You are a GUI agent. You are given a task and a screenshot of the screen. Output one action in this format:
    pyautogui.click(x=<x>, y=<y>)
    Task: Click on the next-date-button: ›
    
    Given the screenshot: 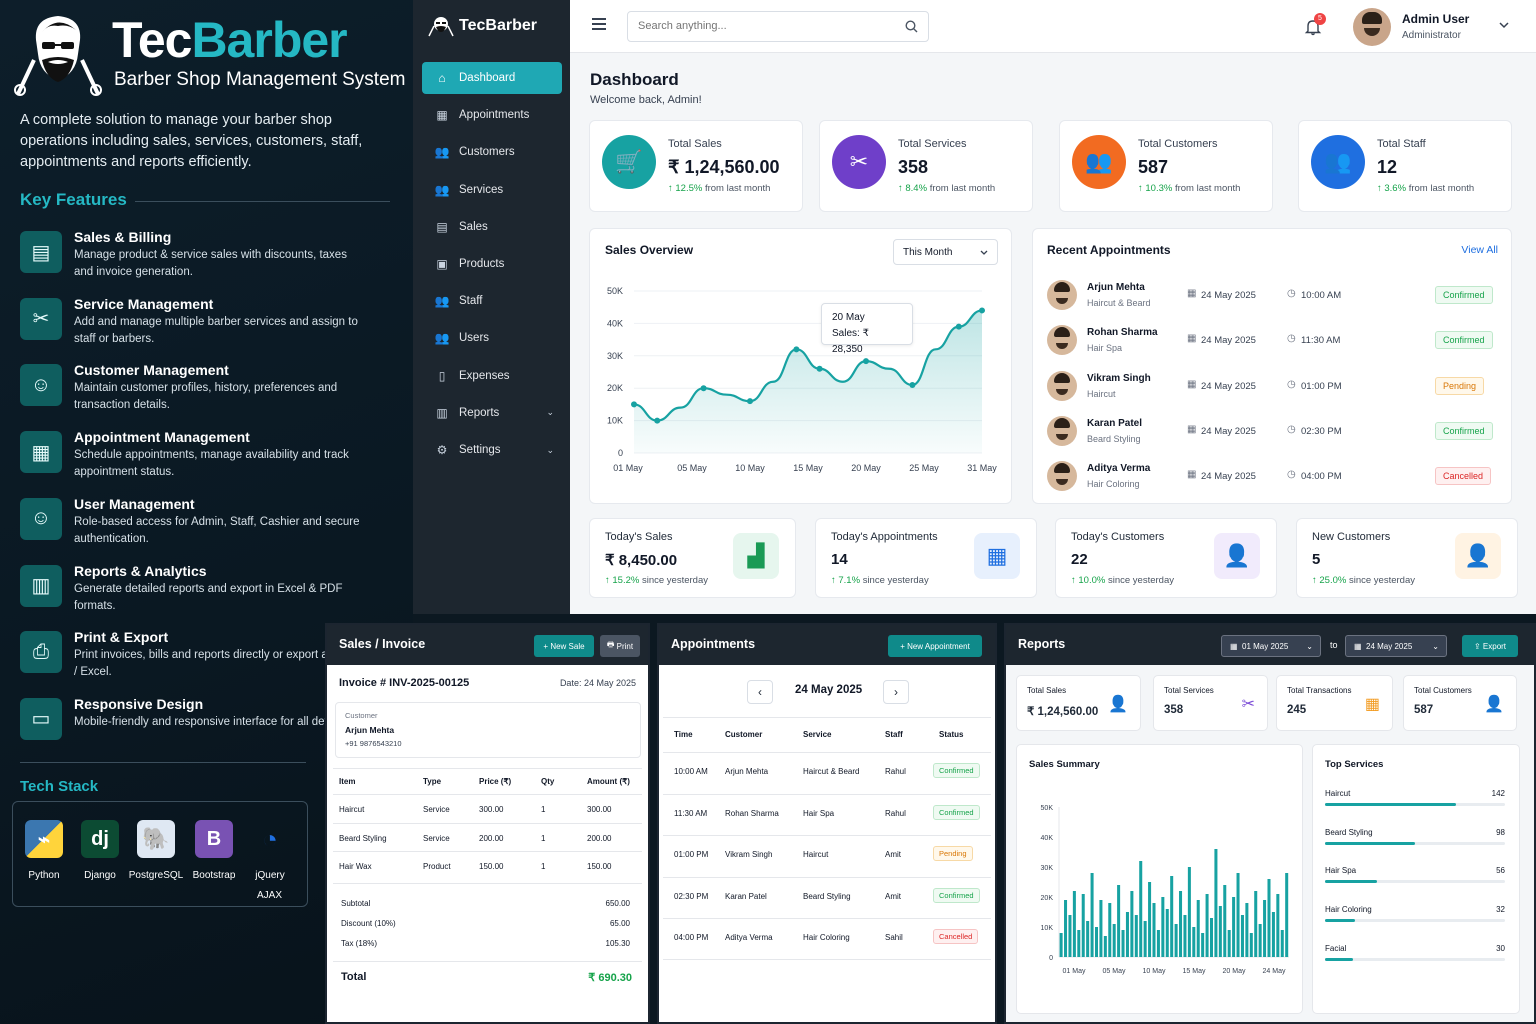 What is the action you would take?
    pyautogui.click(x=896, y=692)
    